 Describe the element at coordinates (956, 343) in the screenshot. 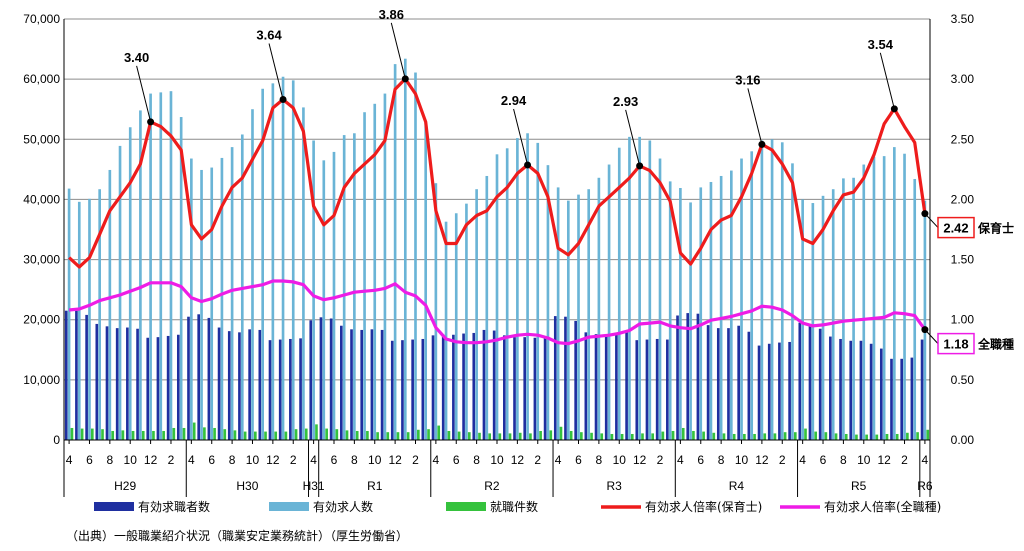

I see `end-value-box` at that location.